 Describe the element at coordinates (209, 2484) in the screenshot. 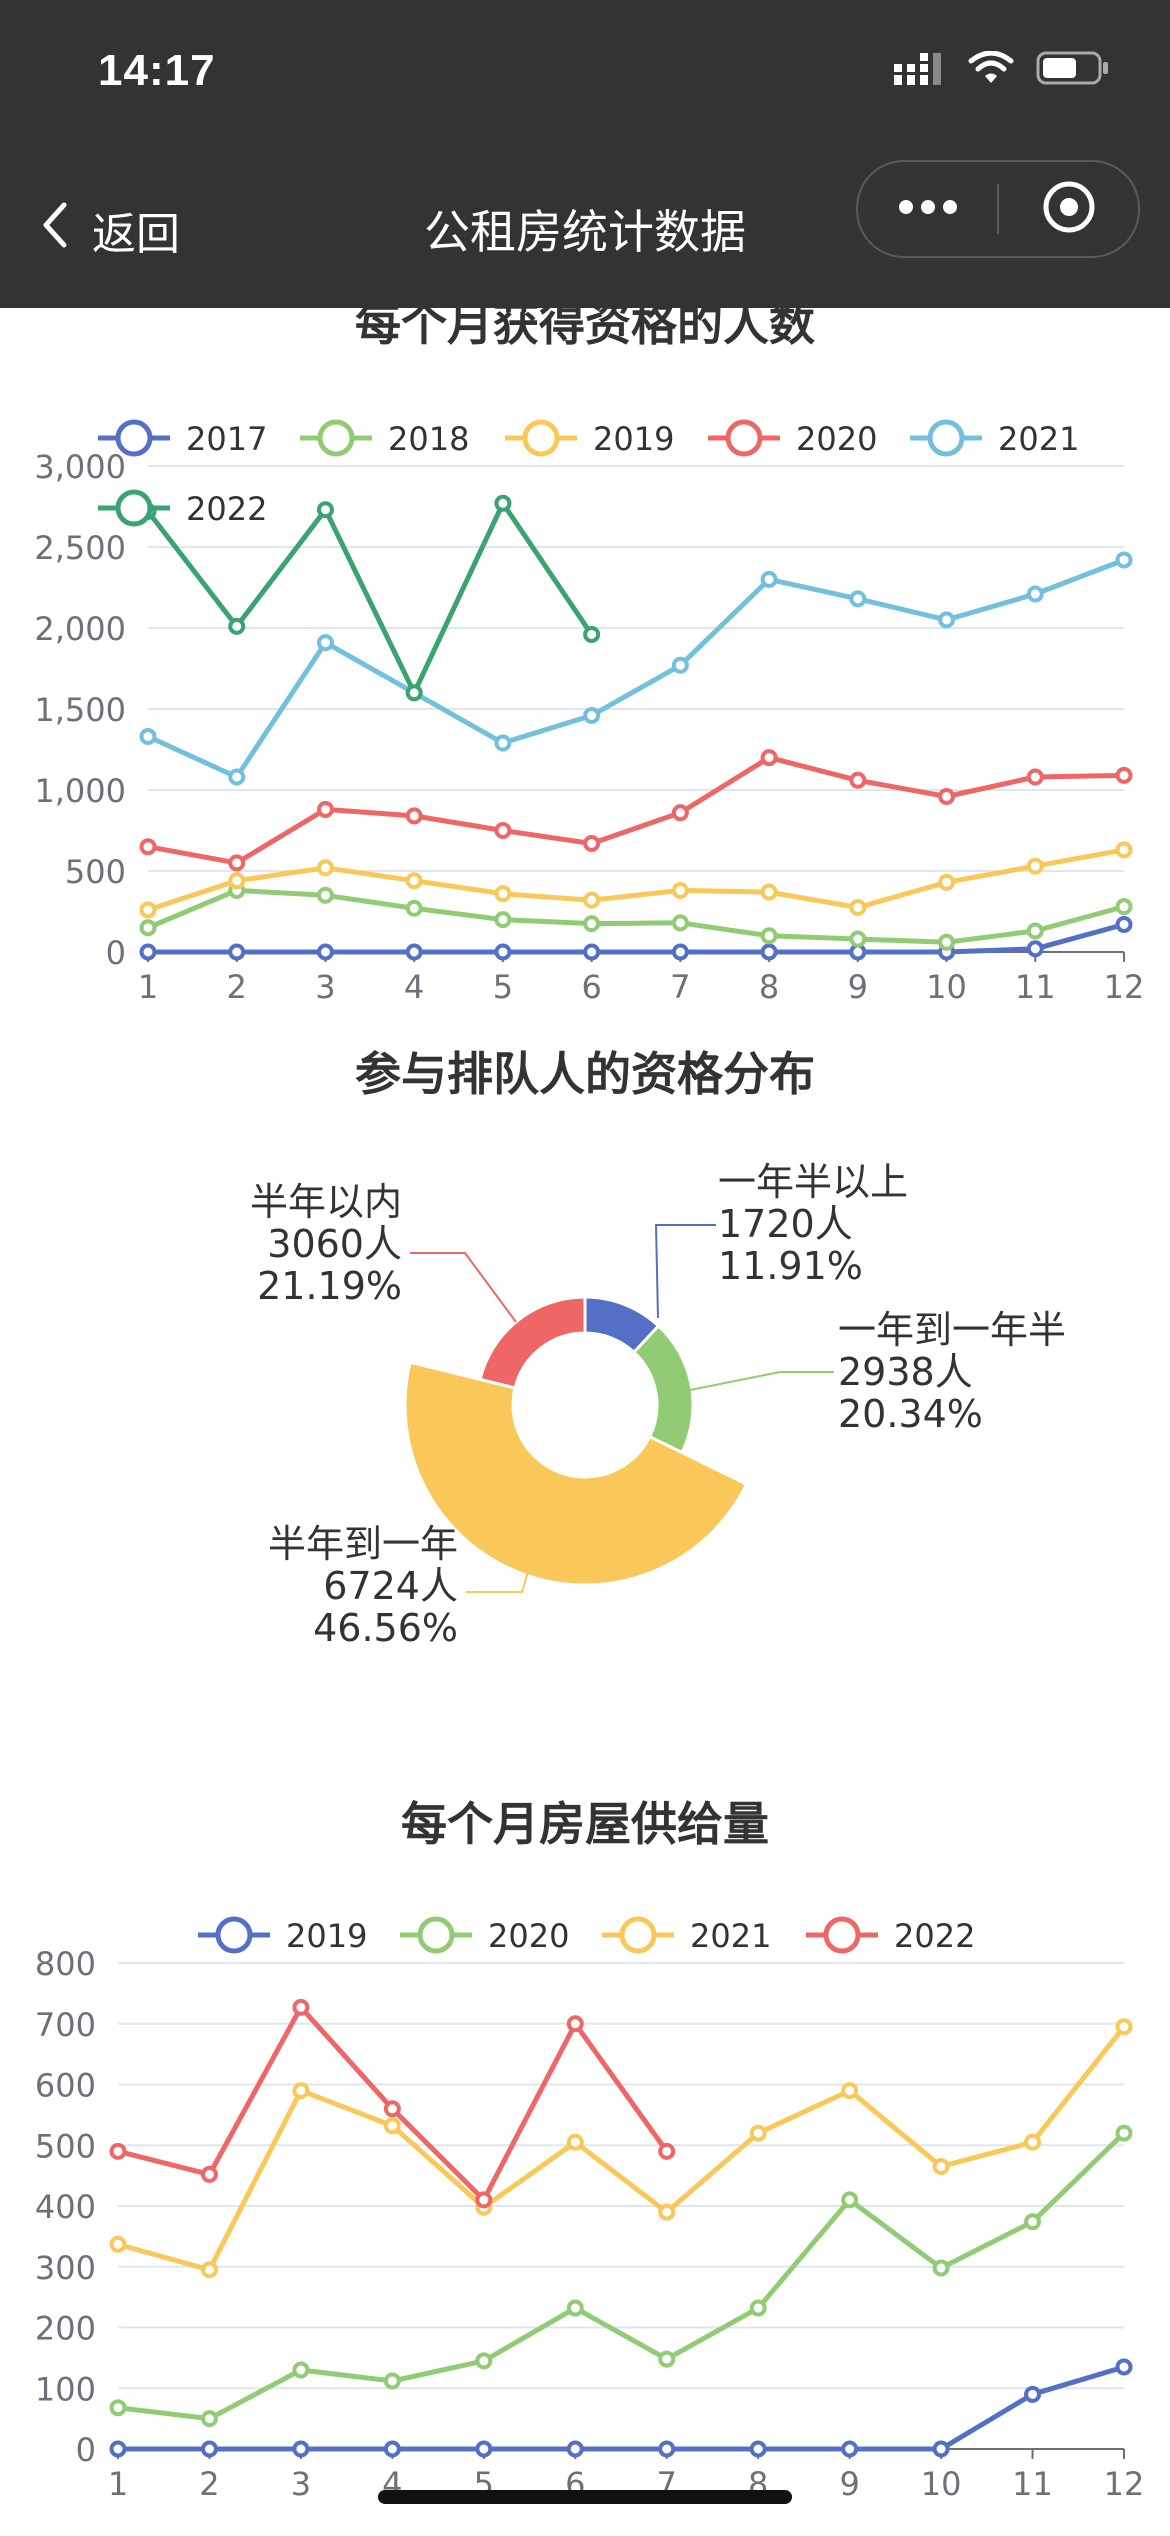

I see `chart3-xtick-label: 2` at that location.